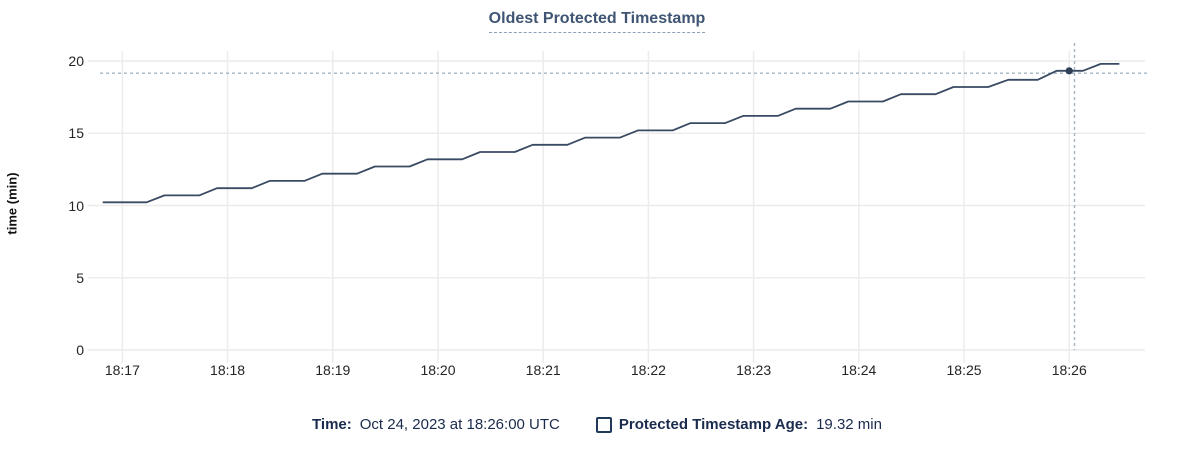 The height and width of the screenshot is (466, 1194). Describe the element at coordinates (603, 424) in the screenshot. I see `series-toggle-checkbox` at that location.